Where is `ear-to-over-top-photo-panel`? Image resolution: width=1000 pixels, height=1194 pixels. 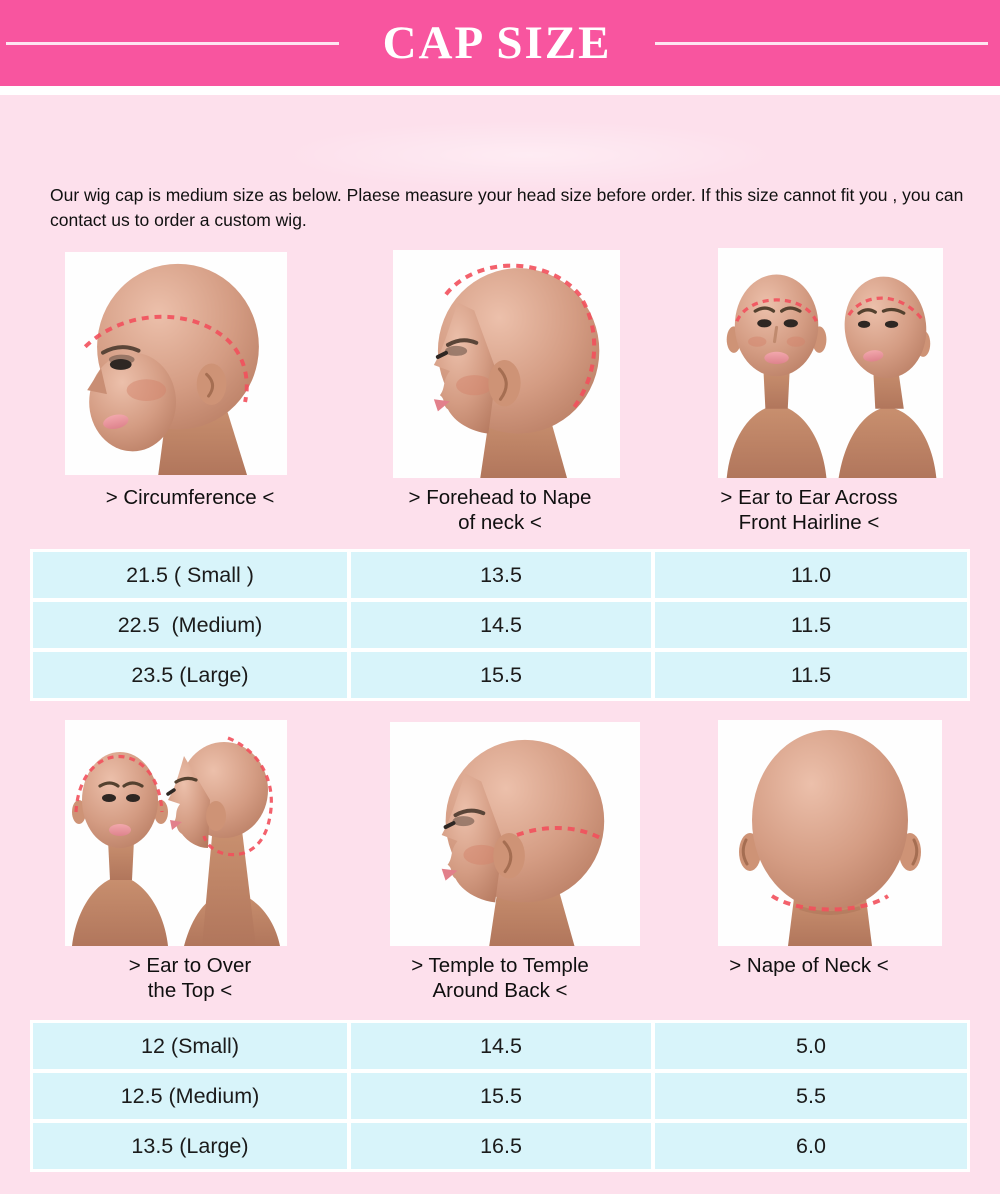 ear-to-over-top-photo-panel is located at coordinates (176, 833).